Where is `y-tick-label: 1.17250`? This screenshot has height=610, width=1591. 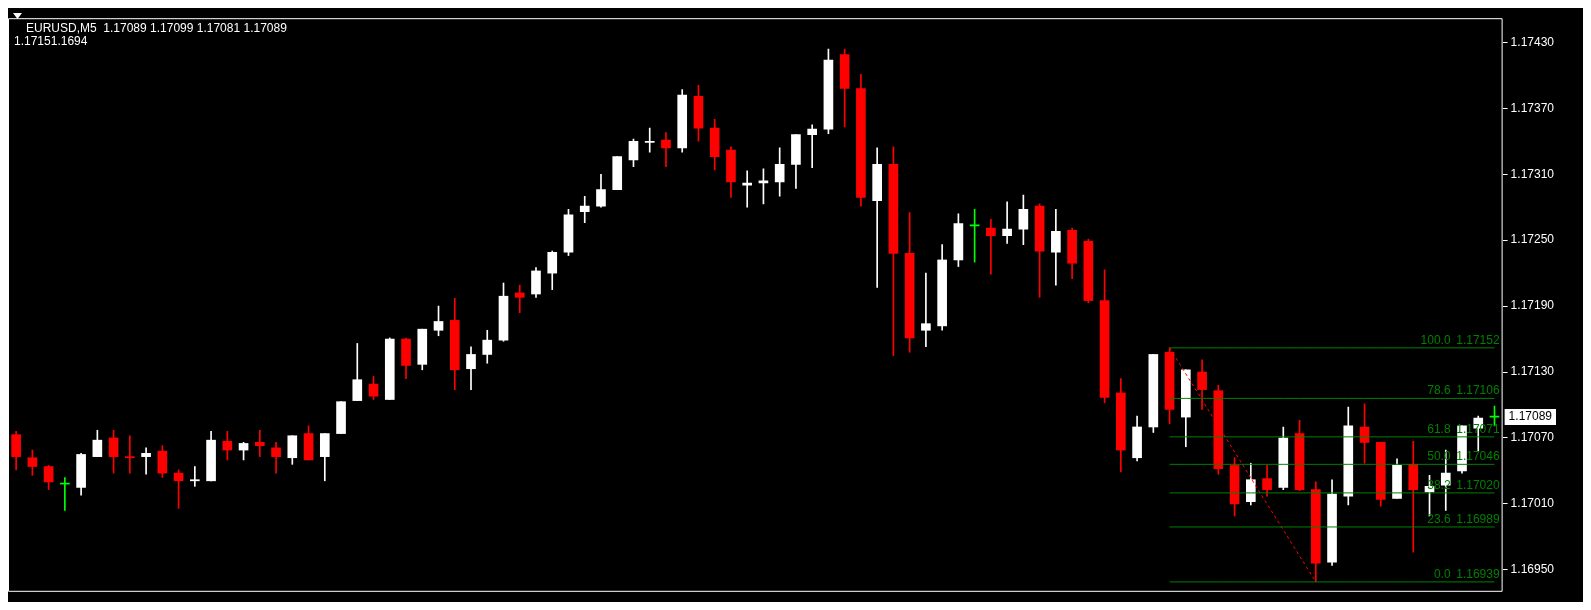
y-tick-label: 1.17250 is located at coordinates (1532, 239).